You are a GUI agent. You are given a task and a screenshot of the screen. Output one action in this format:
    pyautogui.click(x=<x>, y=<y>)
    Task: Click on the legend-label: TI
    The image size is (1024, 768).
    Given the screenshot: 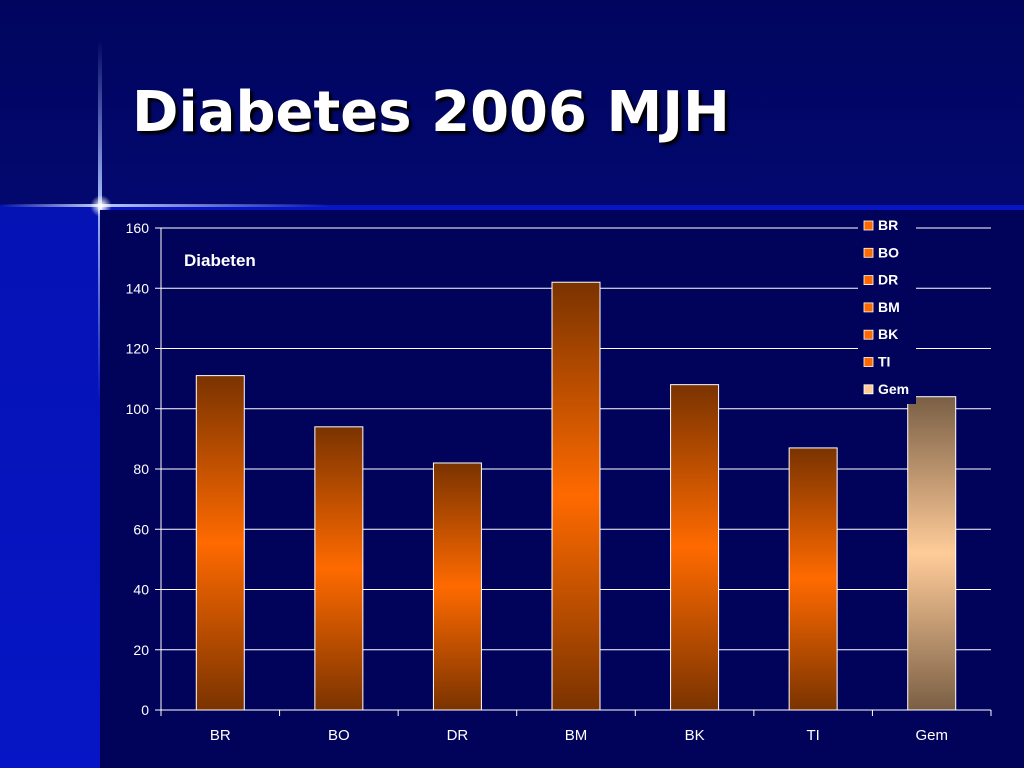 What is the action you would take?
    pyautogui.click(x=884, y=362)
    